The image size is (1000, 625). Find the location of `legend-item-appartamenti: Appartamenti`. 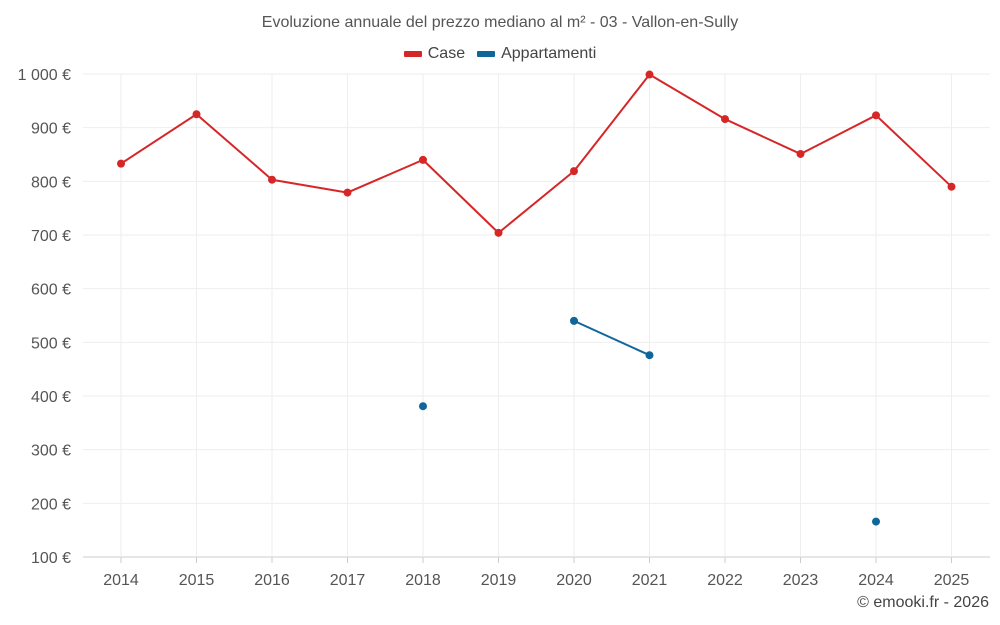

legend-item-appartamenti: Appartamenti is located at coordinates (536, 54).